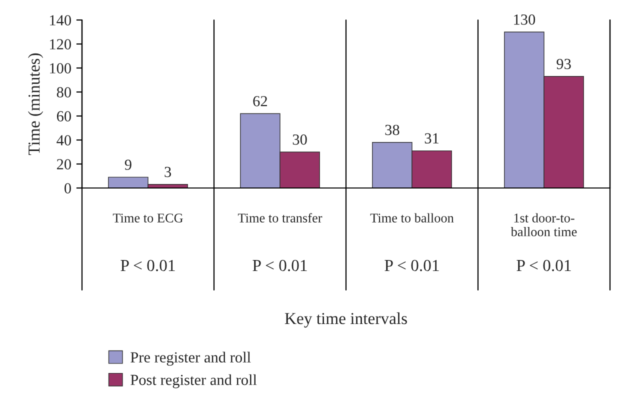  What do you see at coordinates (63, 92) in the screenshot?
I see `y-tick-label: 80` at bounding box center [63, 92].